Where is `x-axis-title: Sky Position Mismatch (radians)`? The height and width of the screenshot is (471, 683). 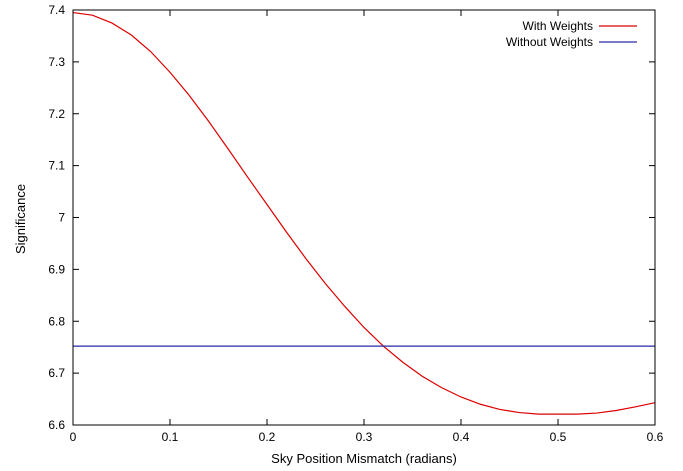
x-axis-title: Sky Position Mismatch (radians) is located at coordinates (364, 458).